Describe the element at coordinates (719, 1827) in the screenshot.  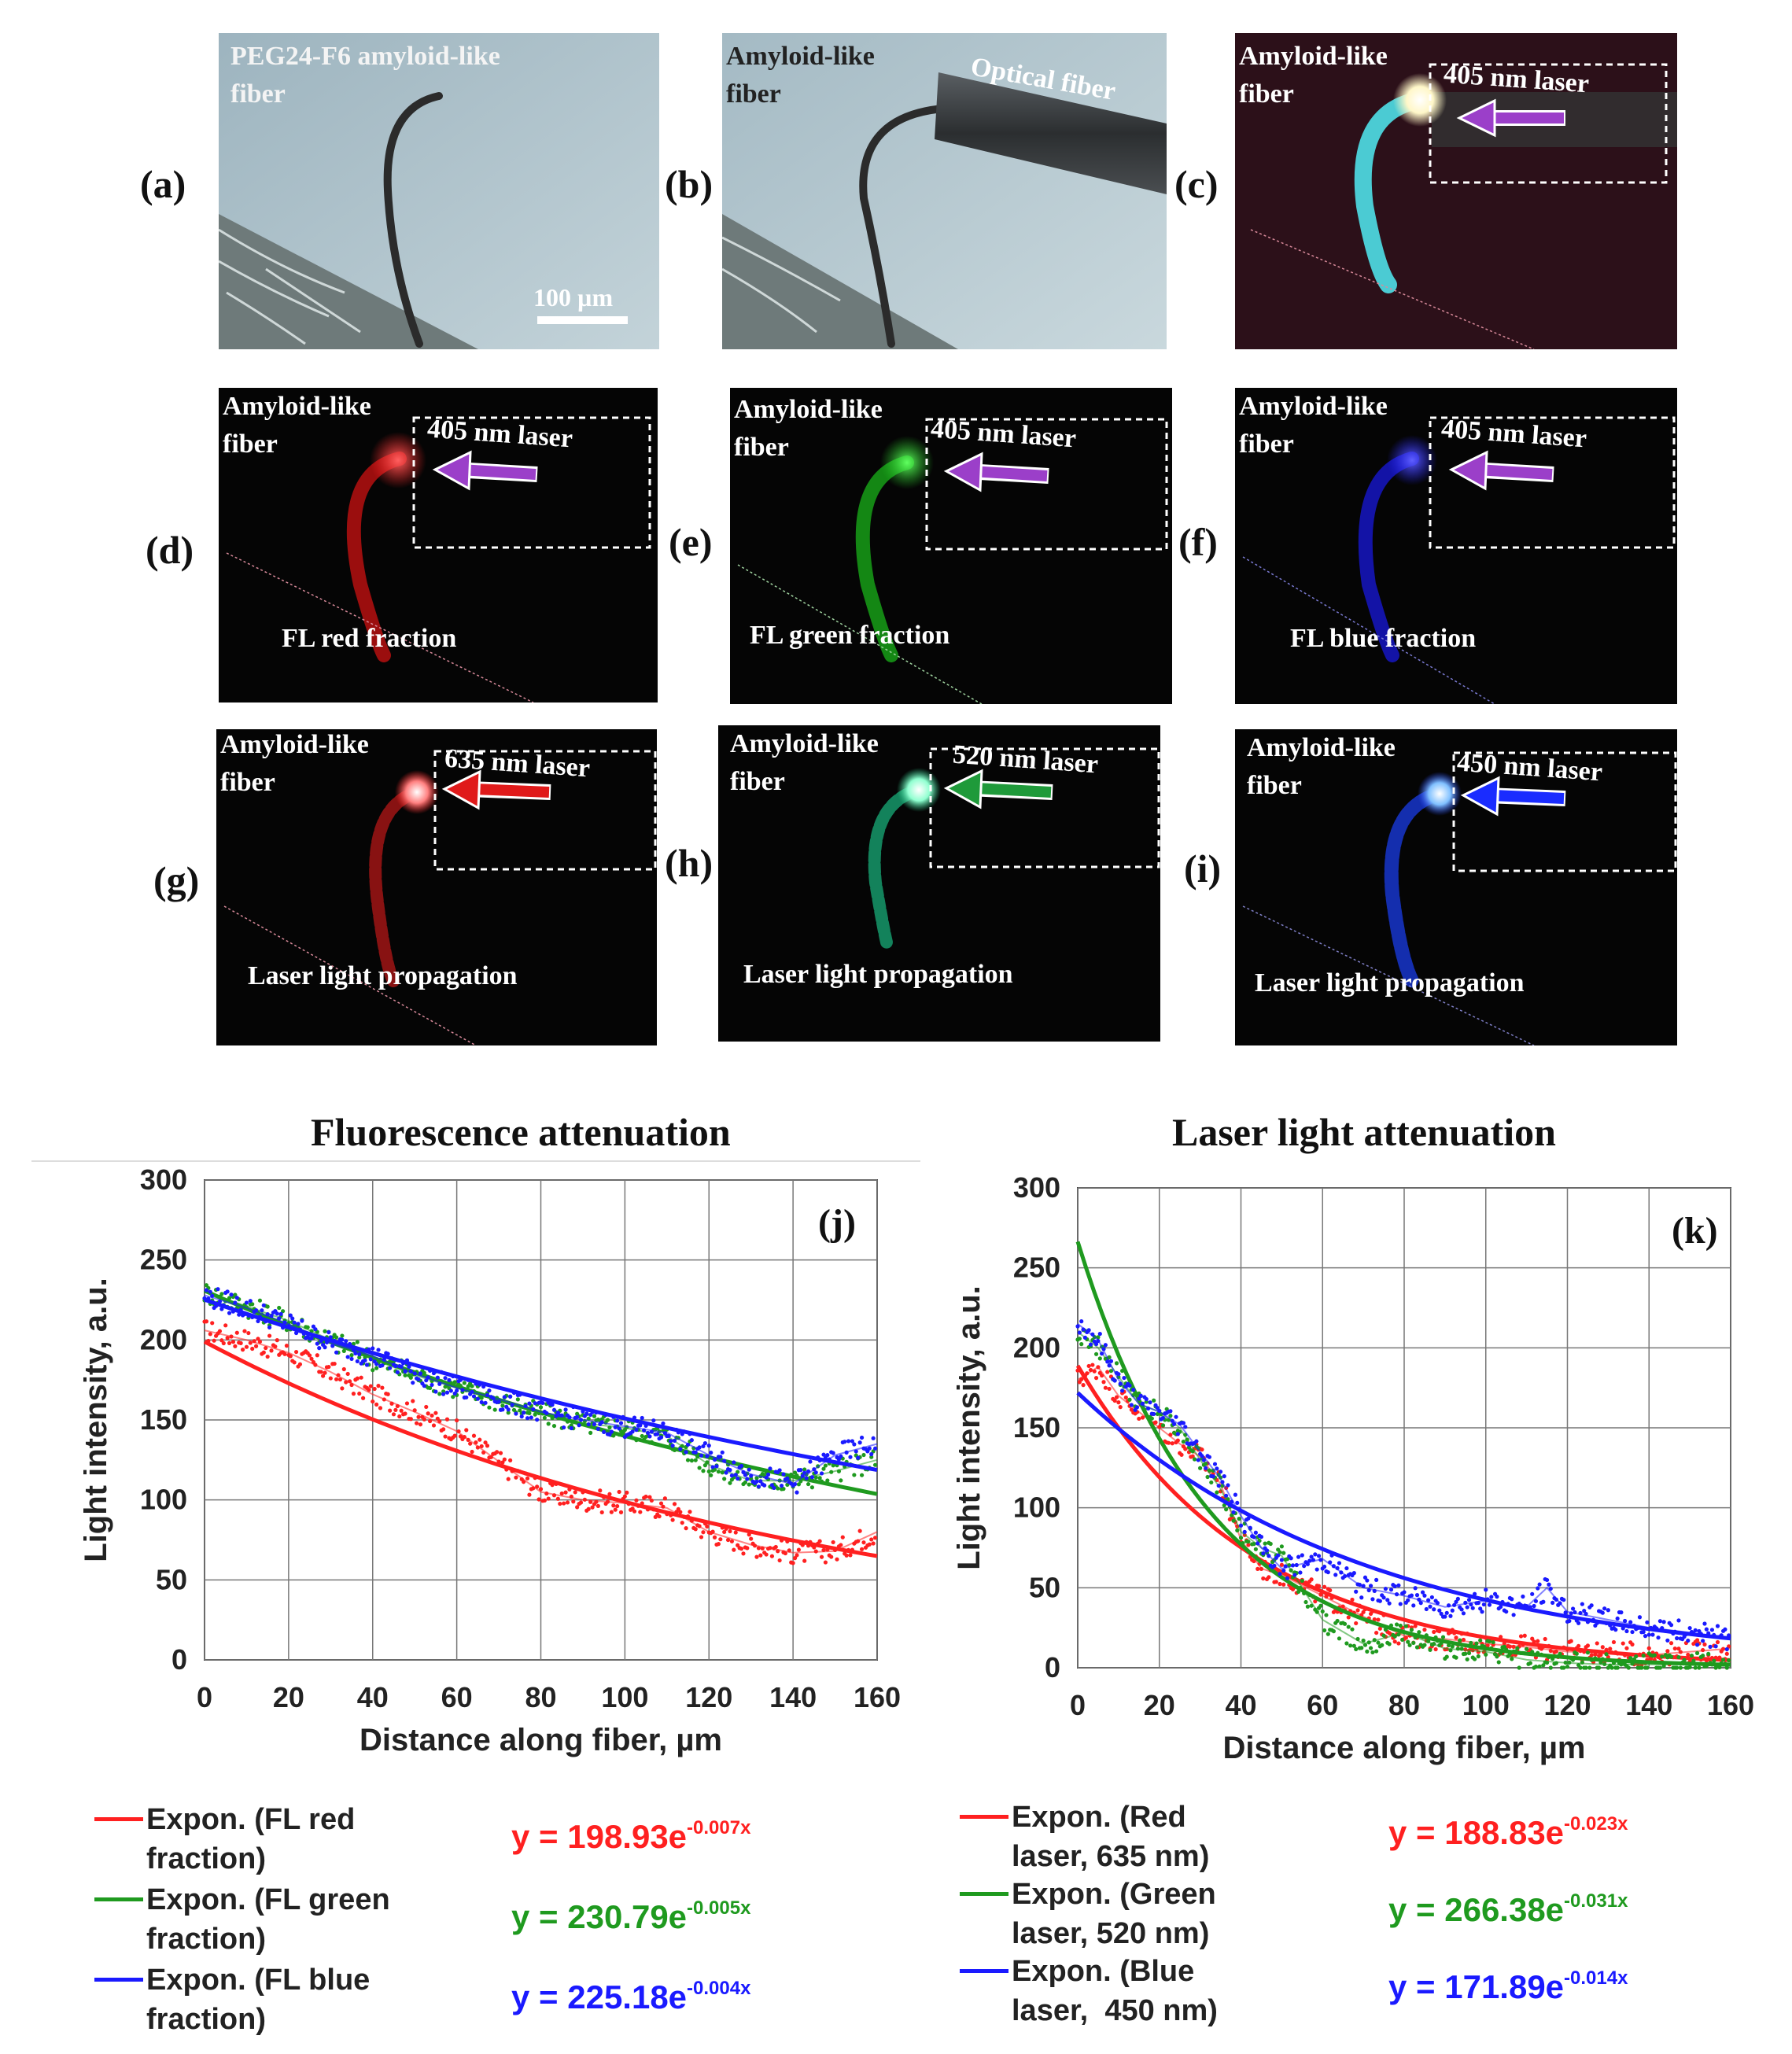
I see `equation-exponent: -0.007x` at that location.